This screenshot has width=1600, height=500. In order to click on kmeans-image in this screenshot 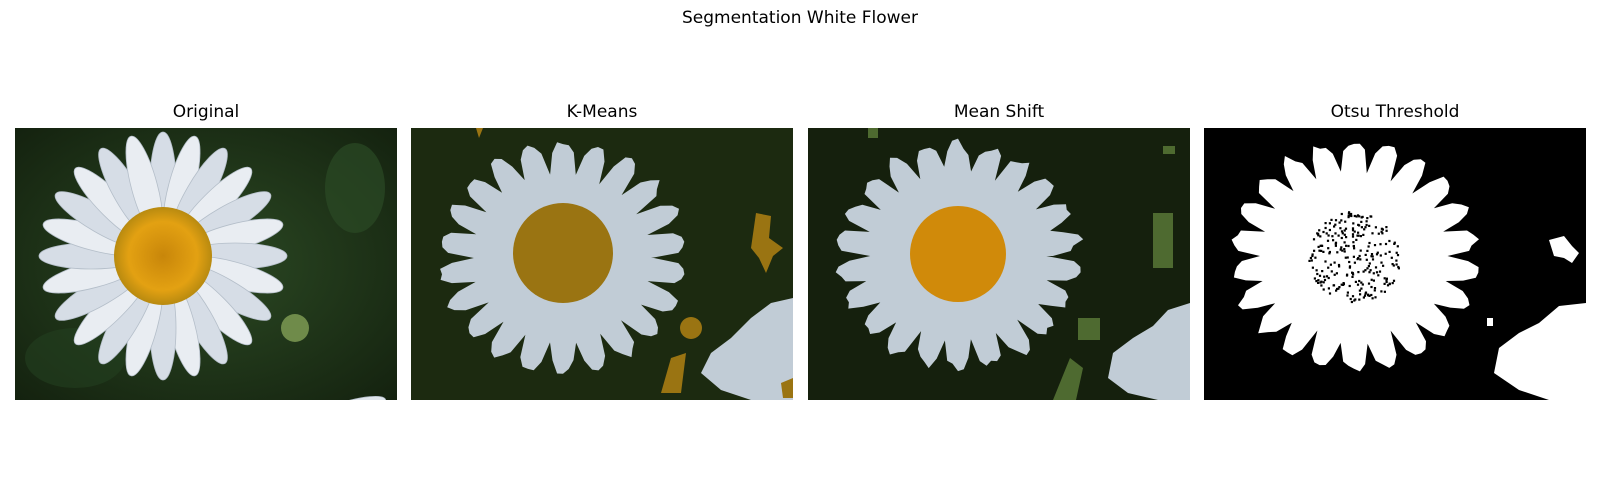, I will do `click(602, 264)`.